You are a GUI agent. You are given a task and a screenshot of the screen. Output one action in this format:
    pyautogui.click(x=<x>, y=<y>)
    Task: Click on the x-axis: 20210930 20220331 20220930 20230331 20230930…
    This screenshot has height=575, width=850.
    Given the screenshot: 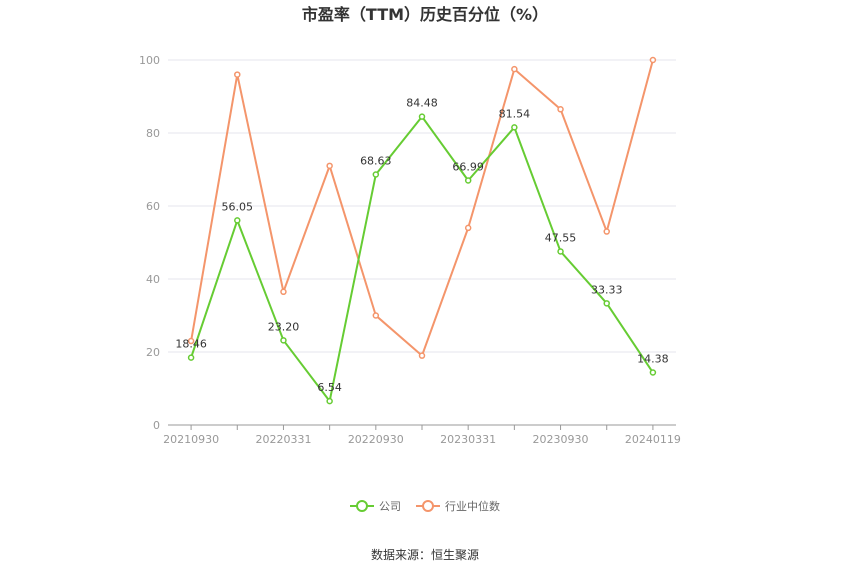 What is the action you would take?
    pyautogui.click(x=422, y=435)
    